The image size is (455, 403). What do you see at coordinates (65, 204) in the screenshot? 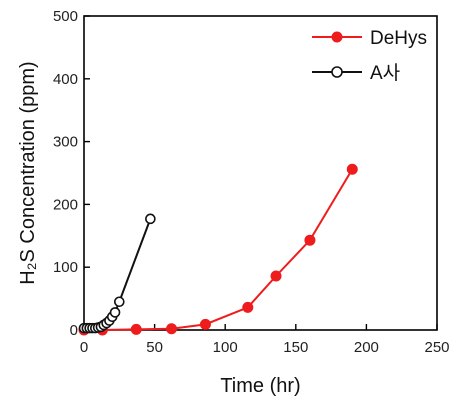
I see `y-tick-label: 200` at bounding box center [65, 204].